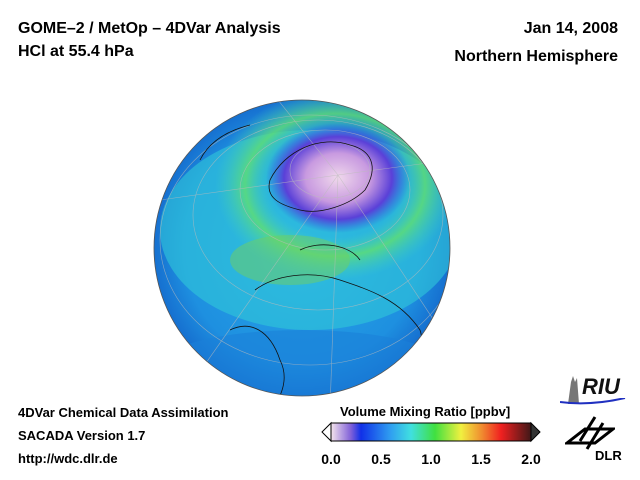 The height and width of the screenshot is (480, 640). What do you see at coordinates (431, 432) in the screenshot?
I see `colorbar` at bounding box center [431, 432].